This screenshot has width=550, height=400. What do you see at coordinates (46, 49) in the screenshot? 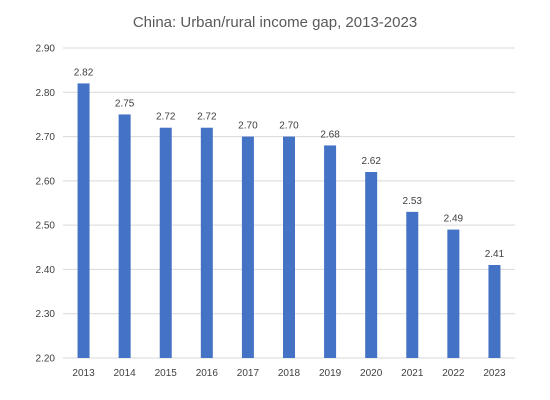
I see `y-tick-label: 2.90` at bounding box center [46, 49].